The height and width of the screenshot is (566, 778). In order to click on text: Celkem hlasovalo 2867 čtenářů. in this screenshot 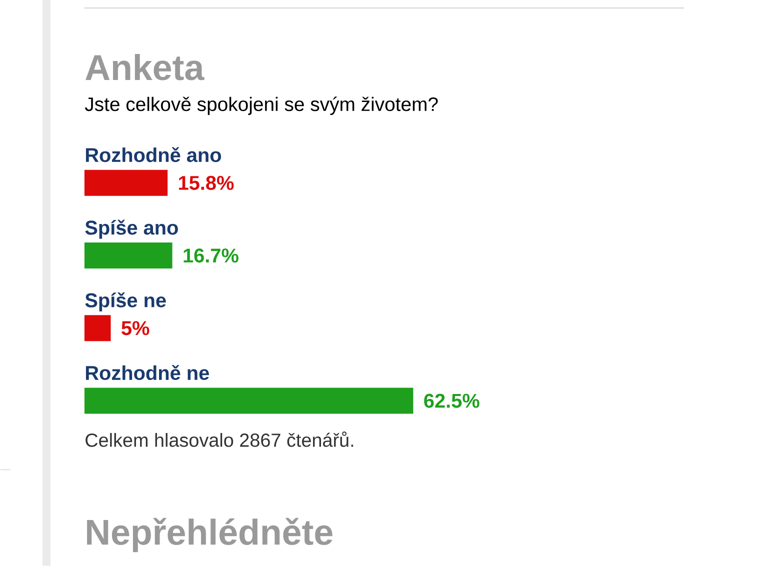, I will do `click(220, 440)`.